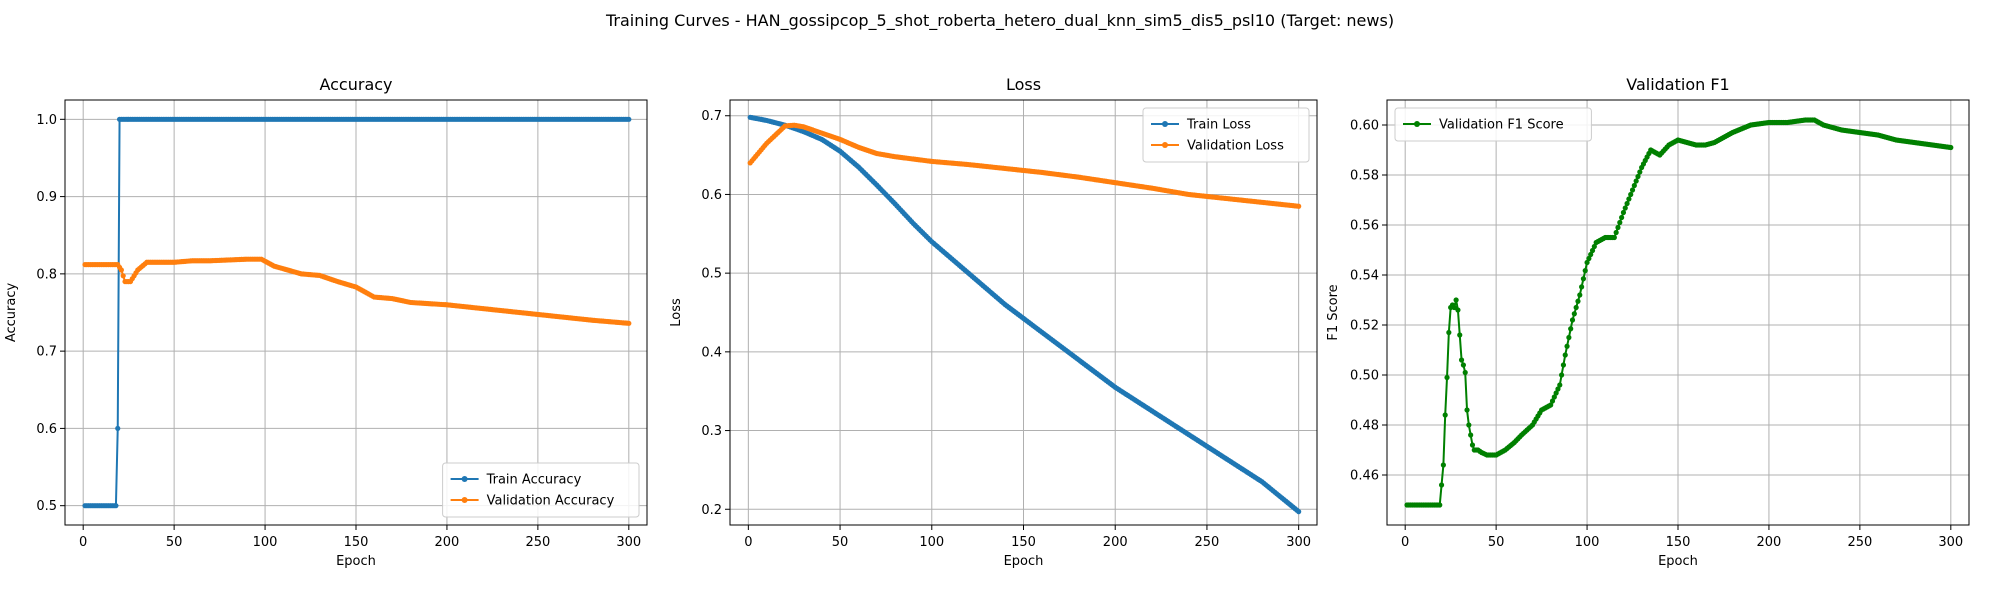  Describe the element at coordinates (46, 120) in the screenshot. I see `y-tick-label: 1.0` at that location.